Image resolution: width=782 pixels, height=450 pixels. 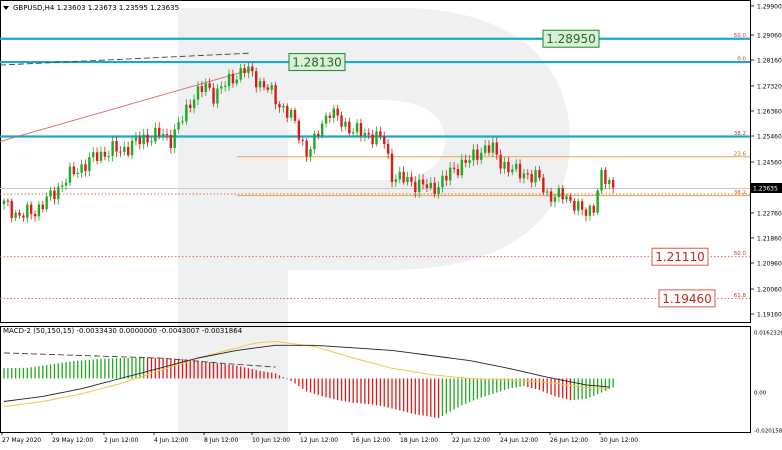 I want to click on red-fib-500-label: 50.0, so click(x=740, y=254).